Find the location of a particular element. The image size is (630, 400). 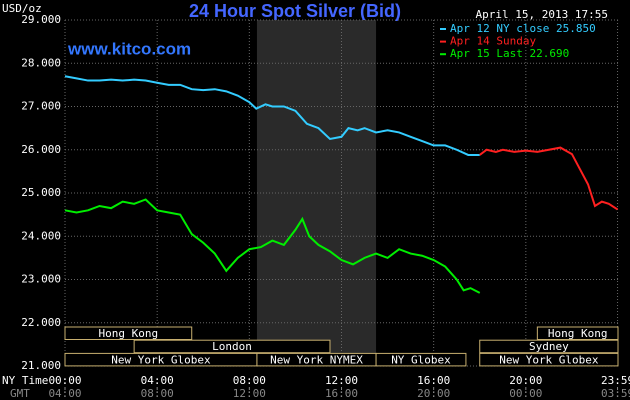

legend-label: Apr 12 NY close 25.850 is located at coordinates (523, 28).